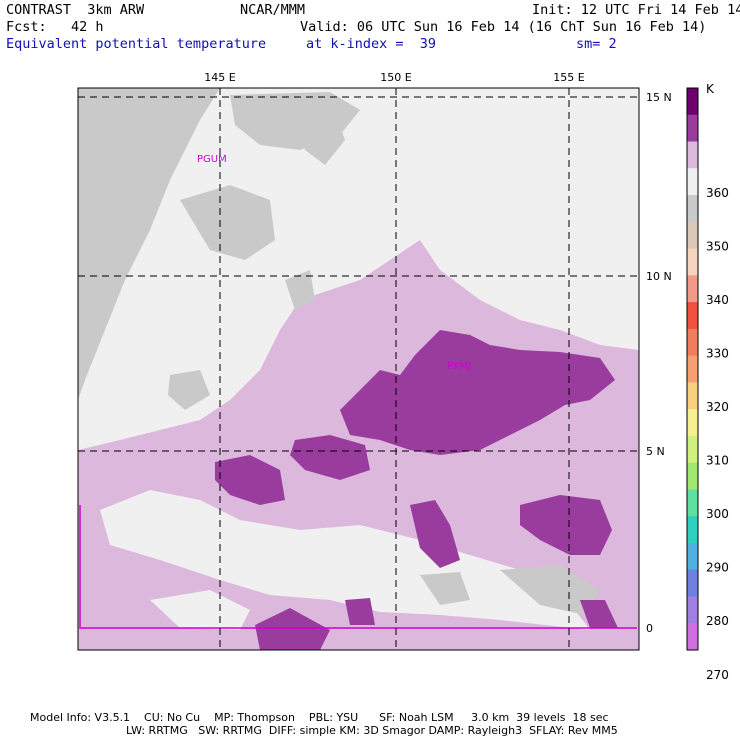  I want to click on field-white-region, so click(200, 610).